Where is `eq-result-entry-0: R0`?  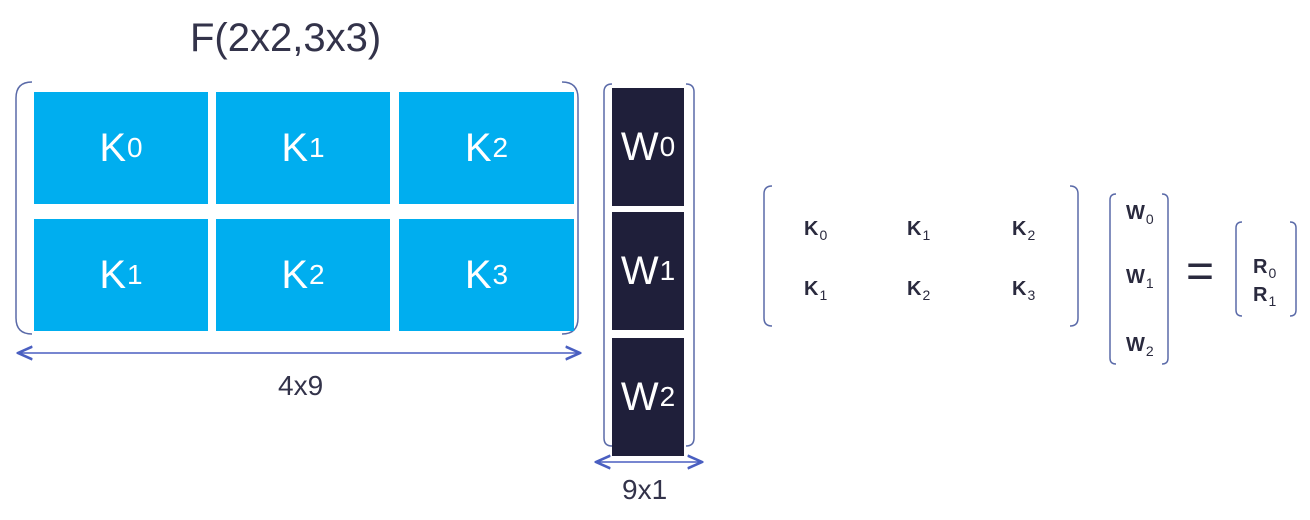 eq-result-entry-0: R0 is located at coordinates (1265, 268).